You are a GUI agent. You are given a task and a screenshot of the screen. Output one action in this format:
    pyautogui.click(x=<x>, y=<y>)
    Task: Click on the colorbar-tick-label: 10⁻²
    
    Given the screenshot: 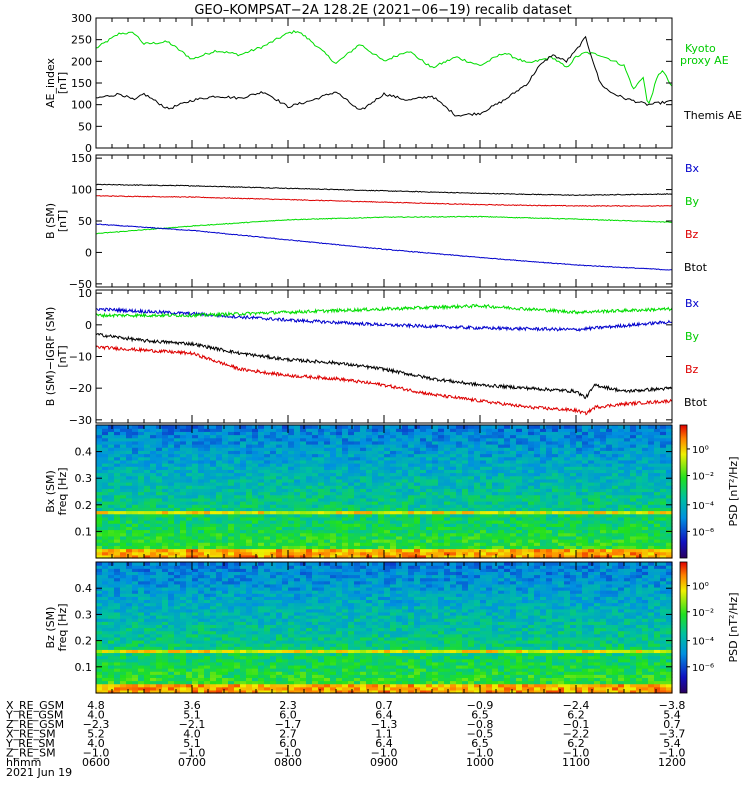 What is the action you would take?
    pyautogui.click(x=703, y=477)
    